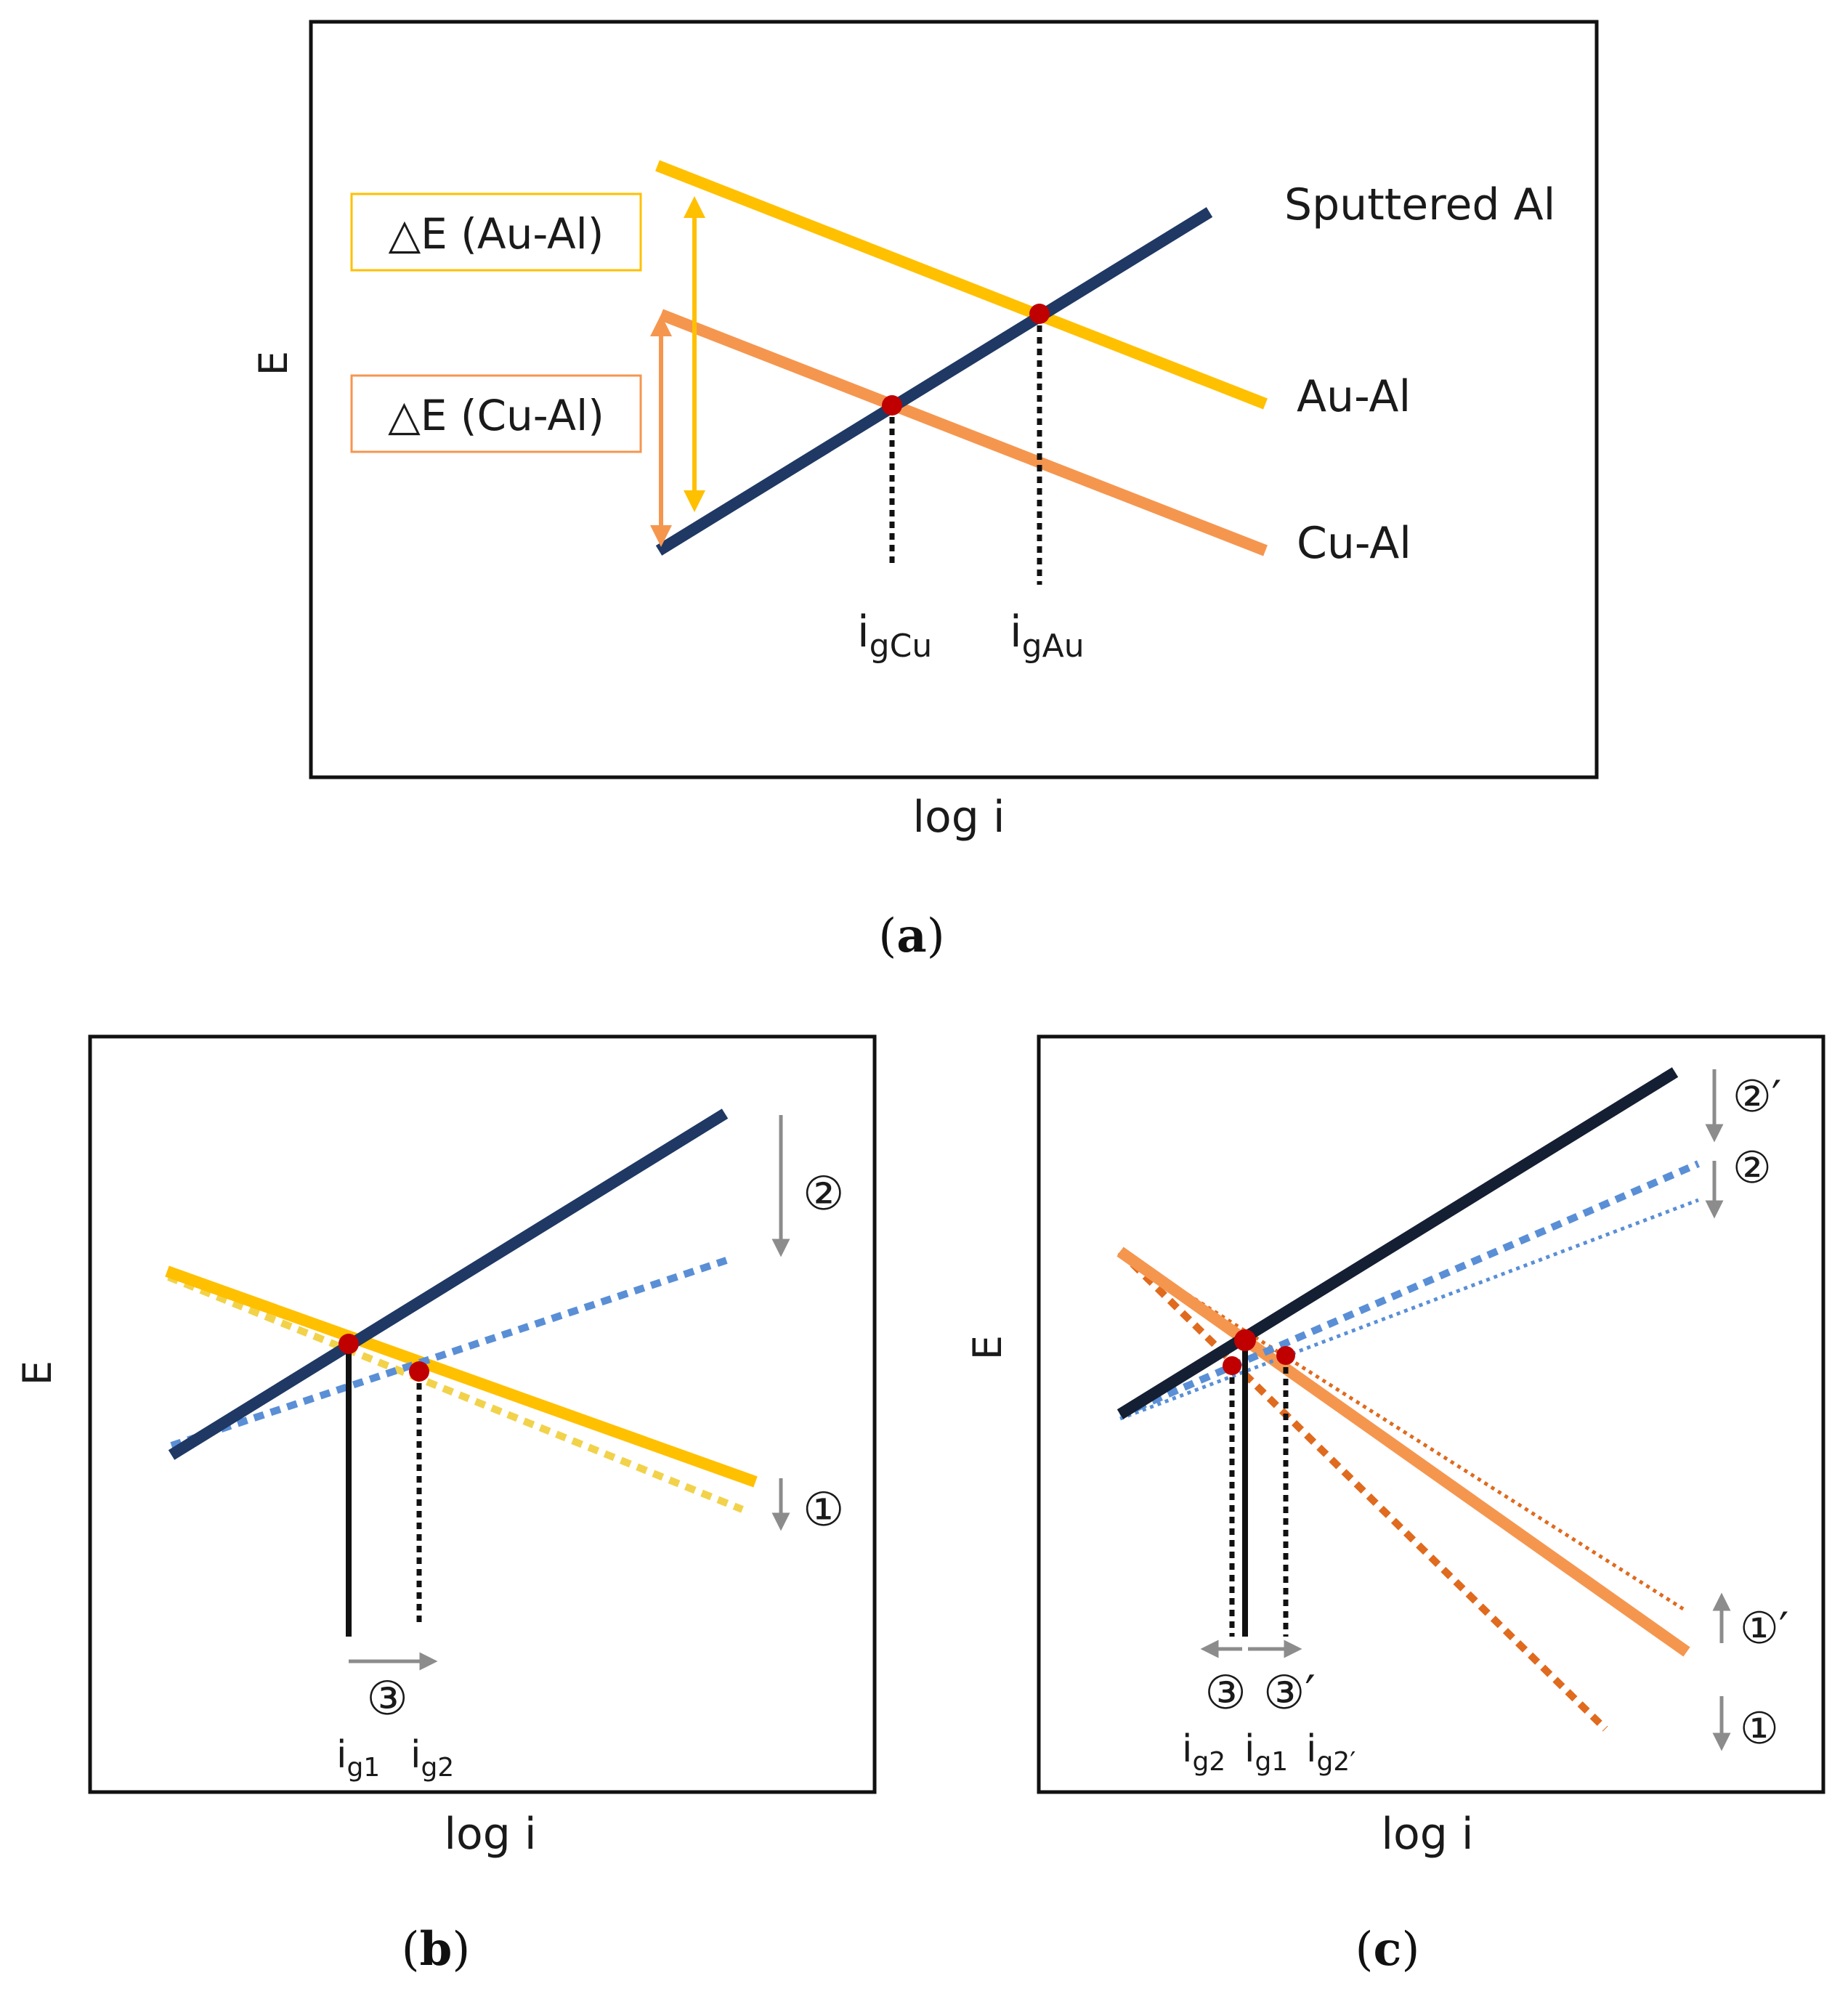 The height and width of the screenshot is (1994, 1848). Describe the element at coordinates (1354, 397) in the screenshot. I see `au-al-label: Au-Al` at that location.